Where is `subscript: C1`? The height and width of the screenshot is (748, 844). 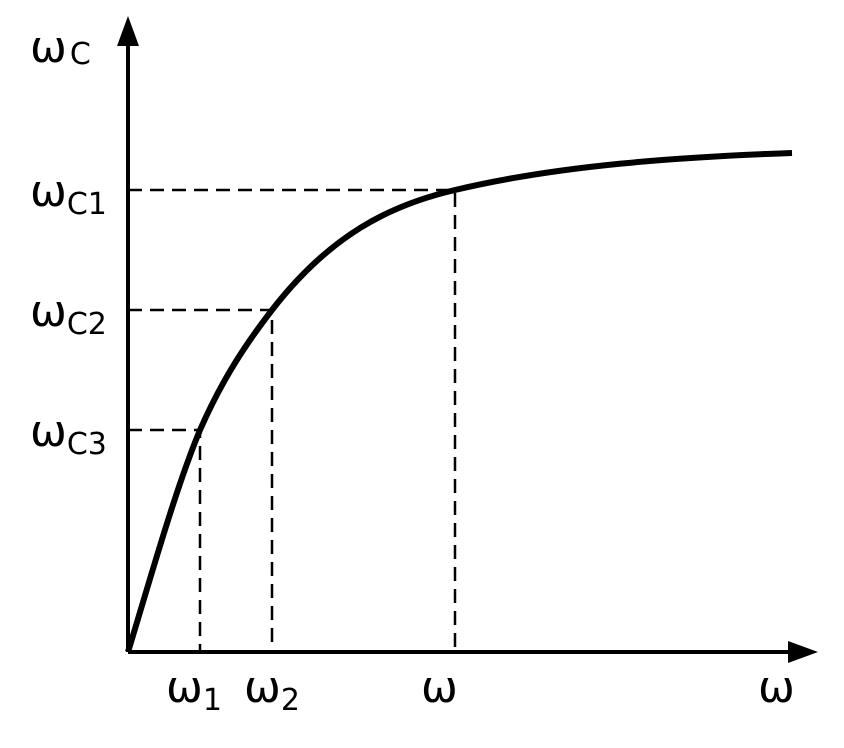 subscript: C1 is located at coordinates (87, 204).